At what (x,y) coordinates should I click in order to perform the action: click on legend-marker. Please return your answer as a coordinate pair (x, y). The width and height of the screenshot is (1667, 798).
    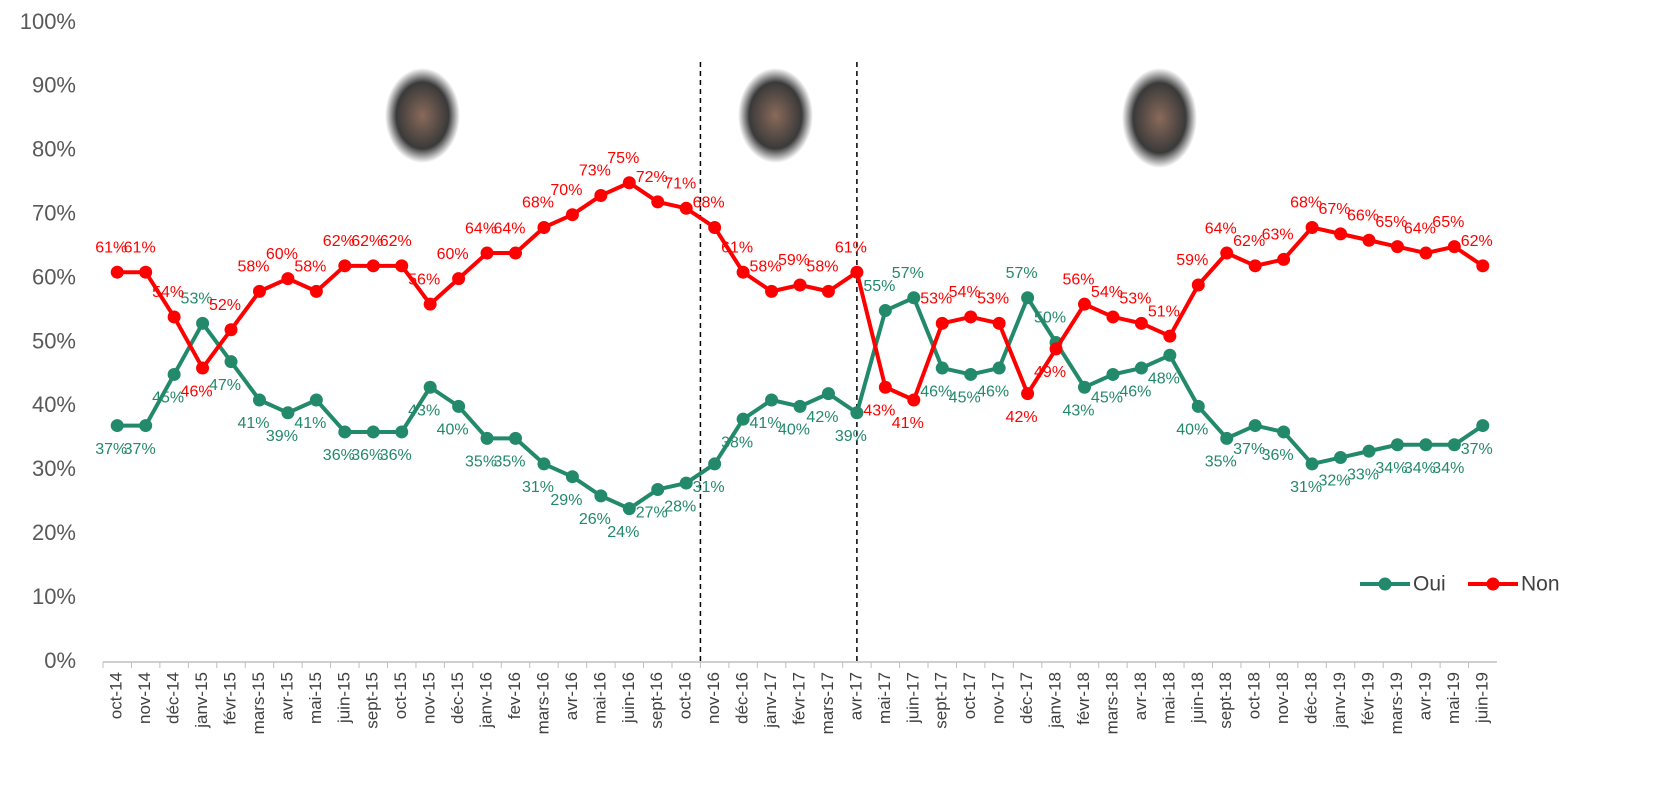
    Looking at the image, I should click on (1385, 584).